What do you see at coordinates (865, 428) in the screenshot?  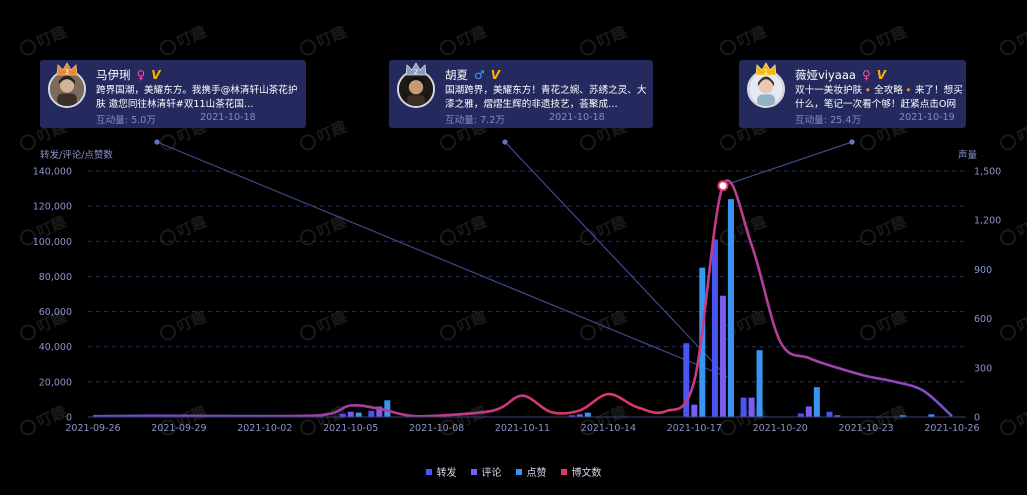 I see `x-tick-label: 2021-10-23` at bounding box center [865, 428].